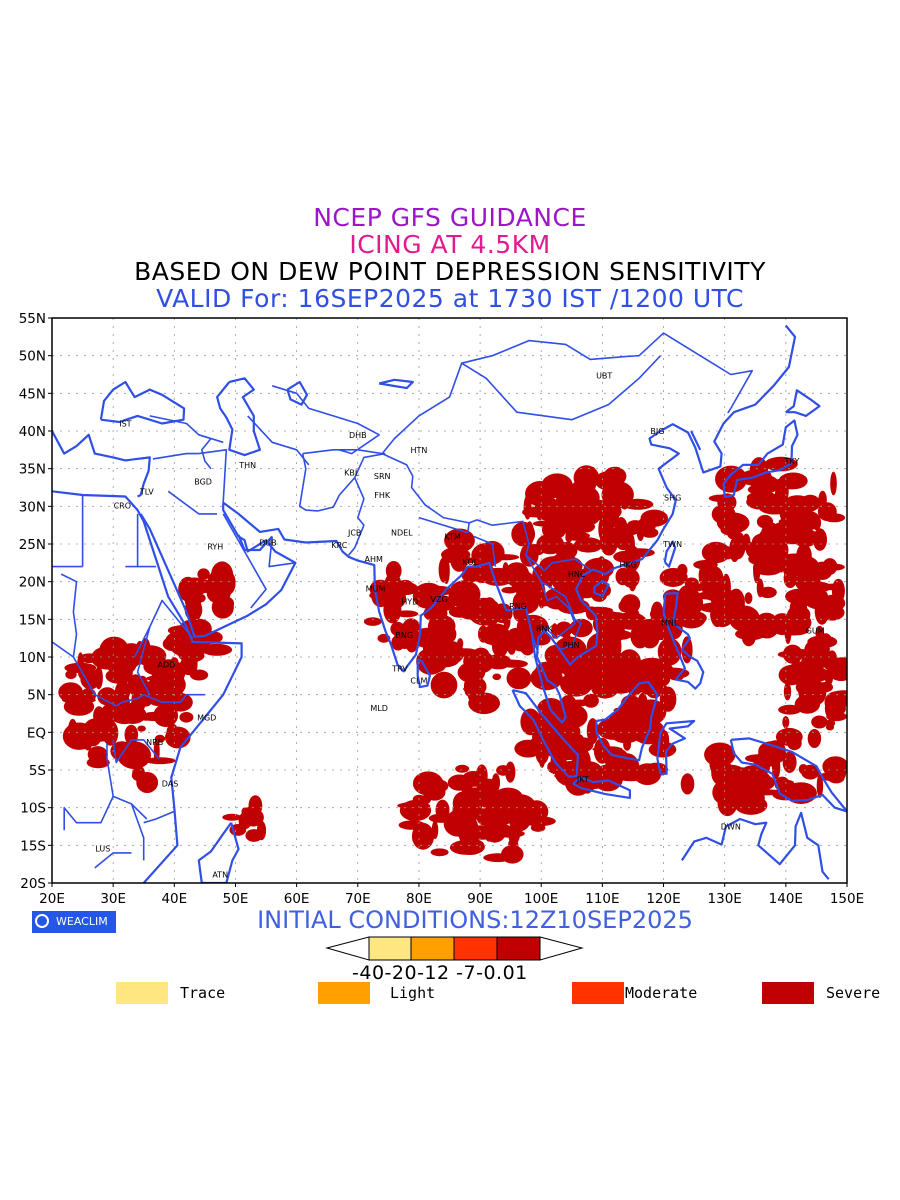 This screenshot has height=1200, width=900. I want to click on station-bnk: BNK, so click(544, 628).